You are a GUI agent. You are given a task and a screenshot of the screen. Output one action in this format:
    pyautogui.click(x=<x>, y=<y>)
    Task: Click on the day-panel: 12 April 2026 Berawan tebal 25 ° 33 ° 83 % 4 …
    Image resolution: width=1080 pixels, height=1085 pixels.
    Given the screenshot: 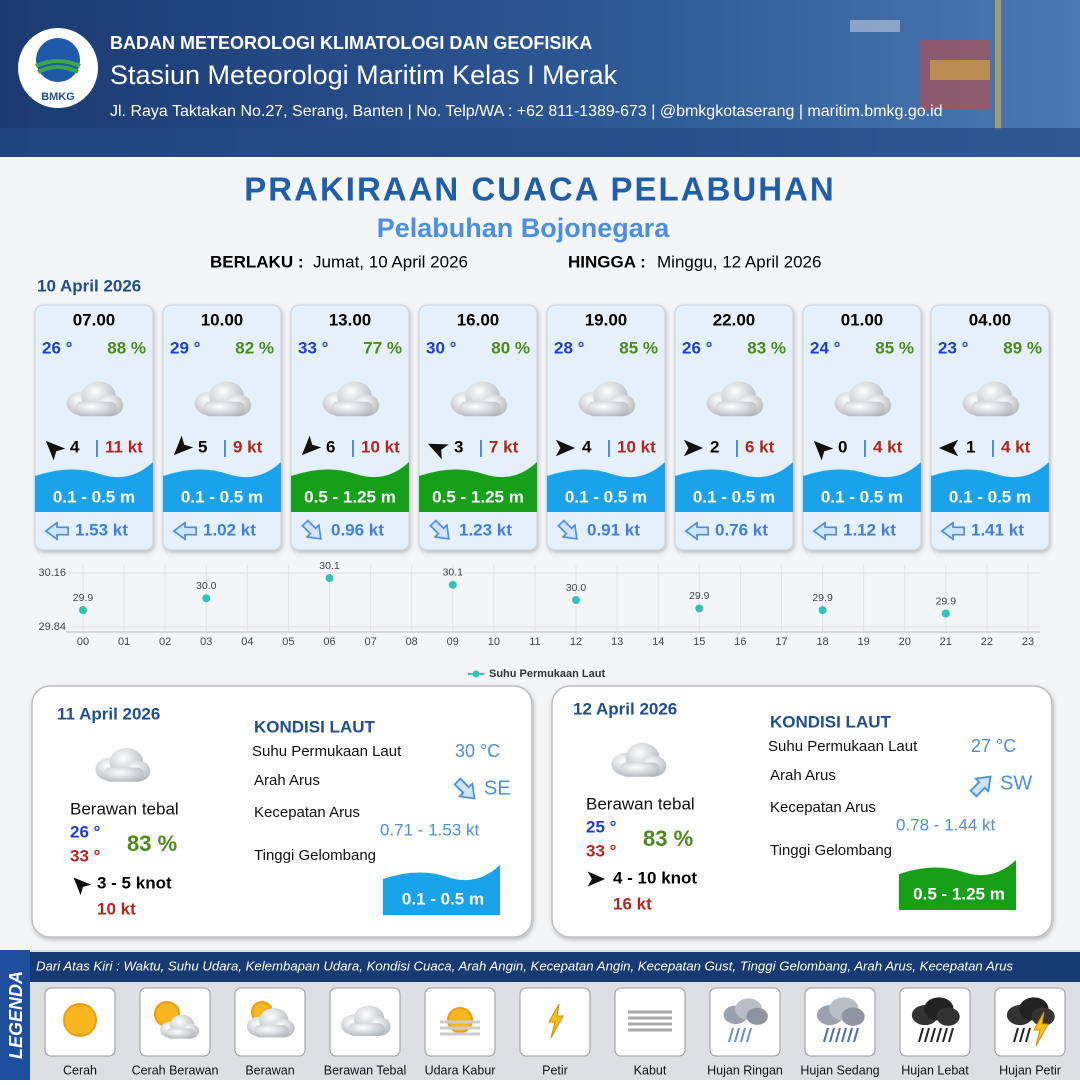 What is the action you would take?
    pyautogui.click(x=802, y=811)
    